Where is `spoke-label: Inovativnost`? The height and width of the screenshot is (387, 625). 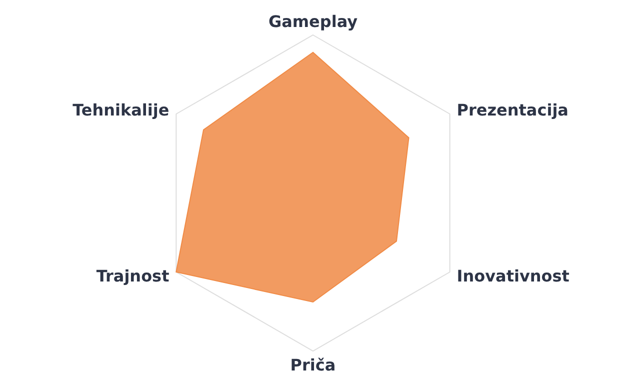 spoke-label: Inovativnost is located at coordinates (513, 276).